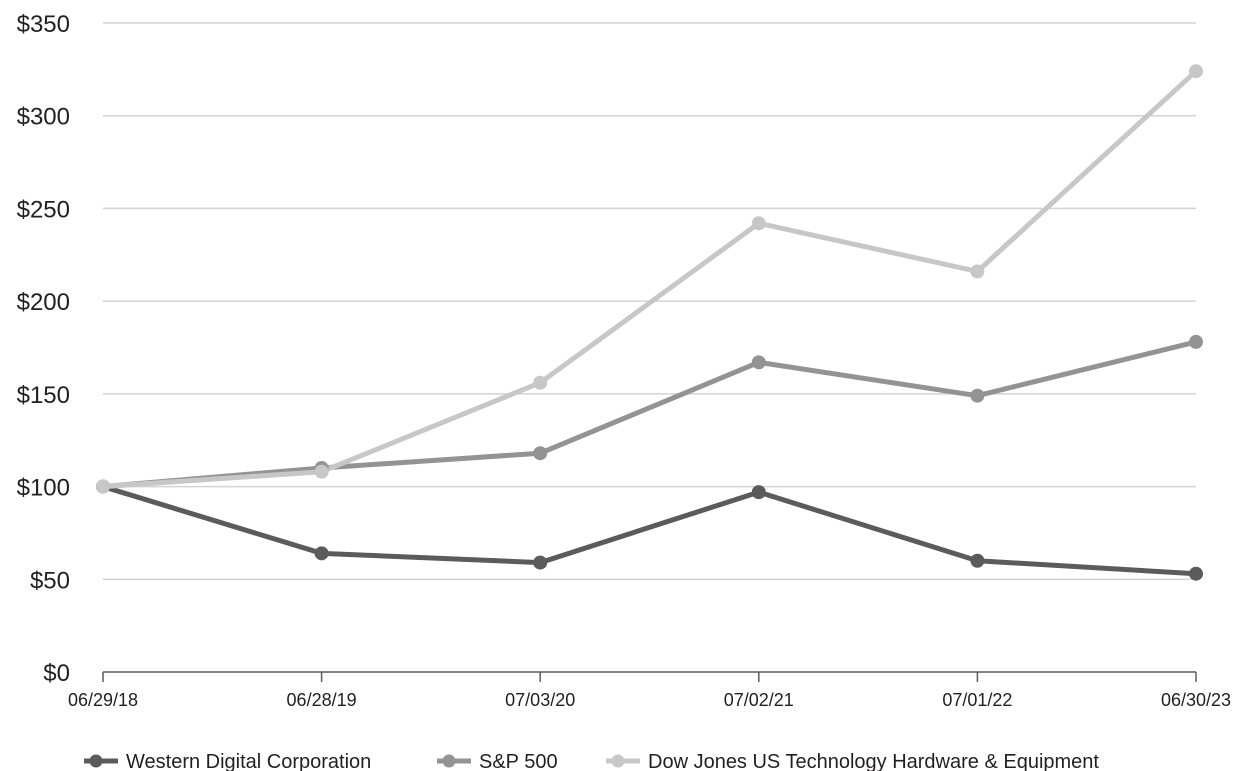 The width and height of the screenshot is (1245, 771). What do you see at coordinates (43, 349) in the screenshot?
I see `y-axis: $0 $50 $100 $150 $200 $250 $300 $350` at bounding box center [43, 349].